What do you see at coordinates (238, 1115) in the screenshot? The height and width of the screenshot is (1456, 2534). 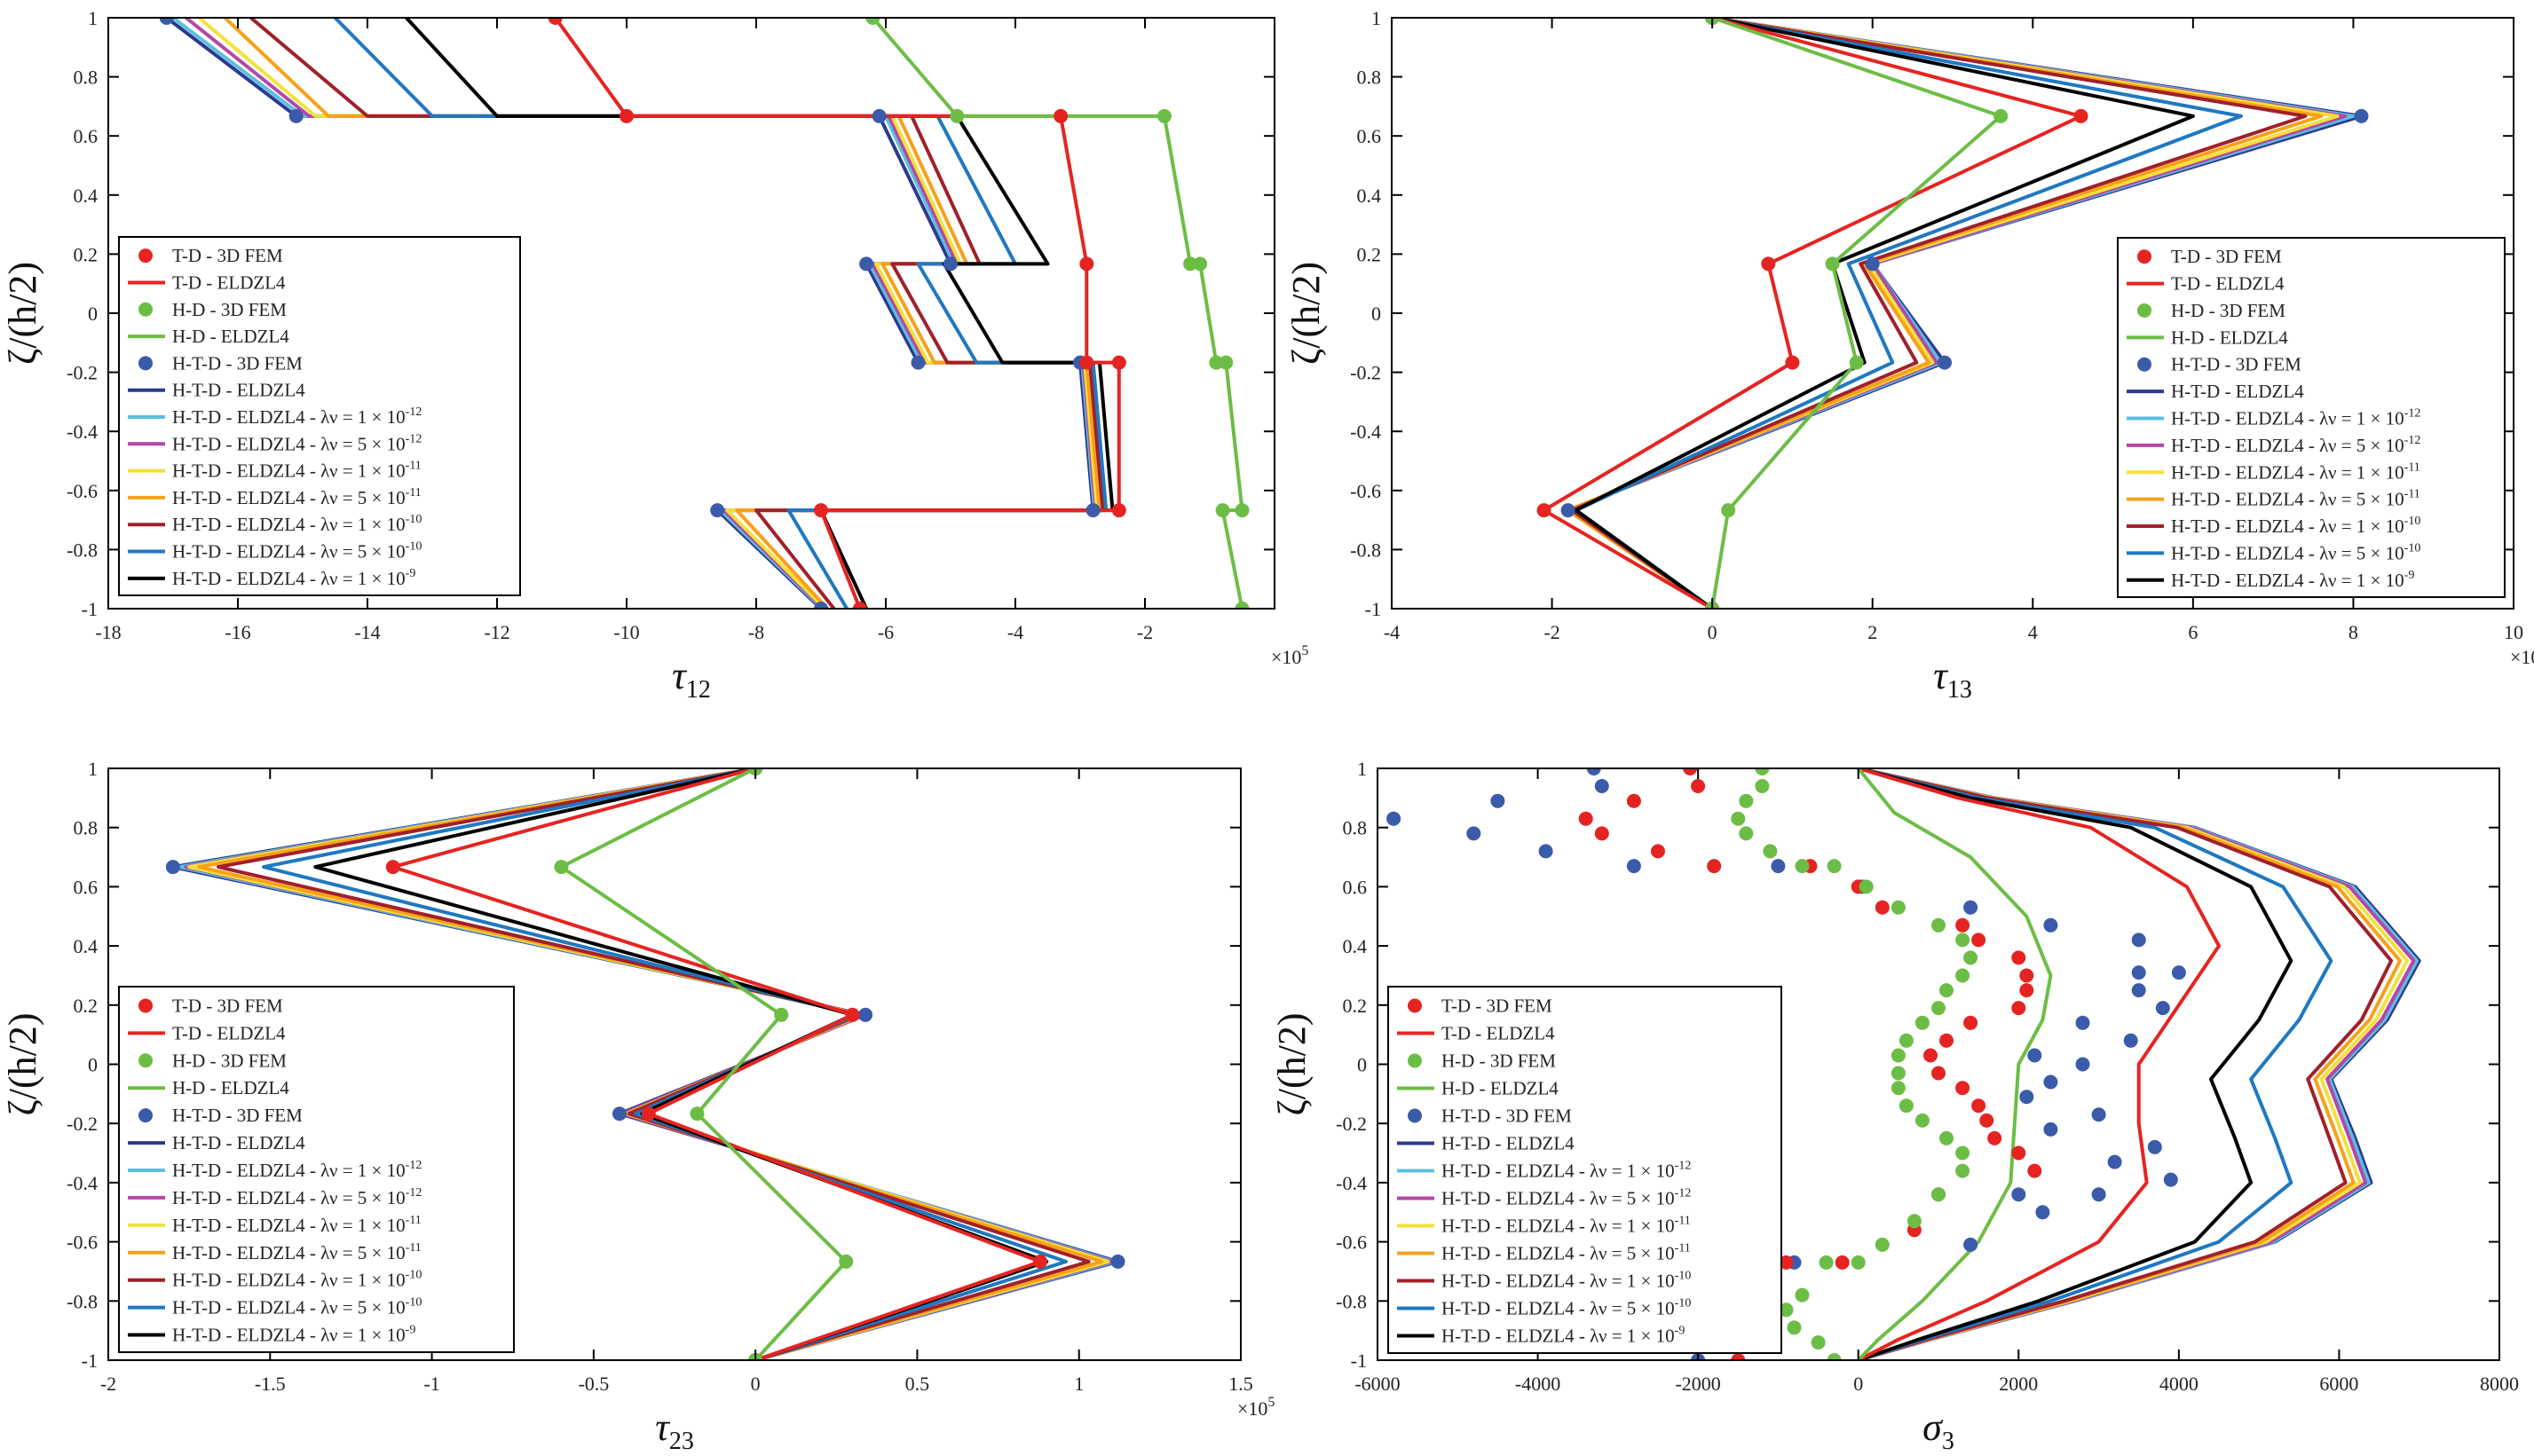 I see `legend-label: H-T-D - 3D FEM` at bounding box center [238, 1115].